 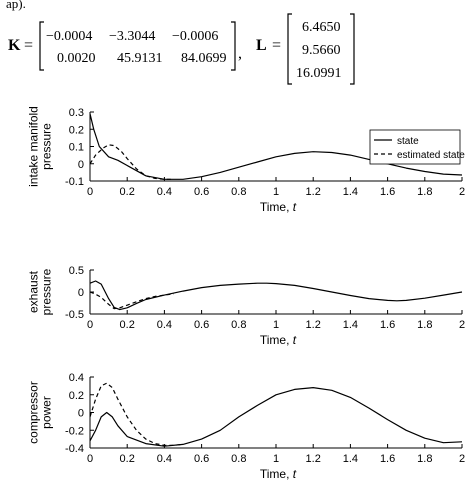 What do you see at coordinates (47, 291) in the screenshot?
I see `chart-2-y-axis-label-line: pressure` at bounding box center [47, 291].